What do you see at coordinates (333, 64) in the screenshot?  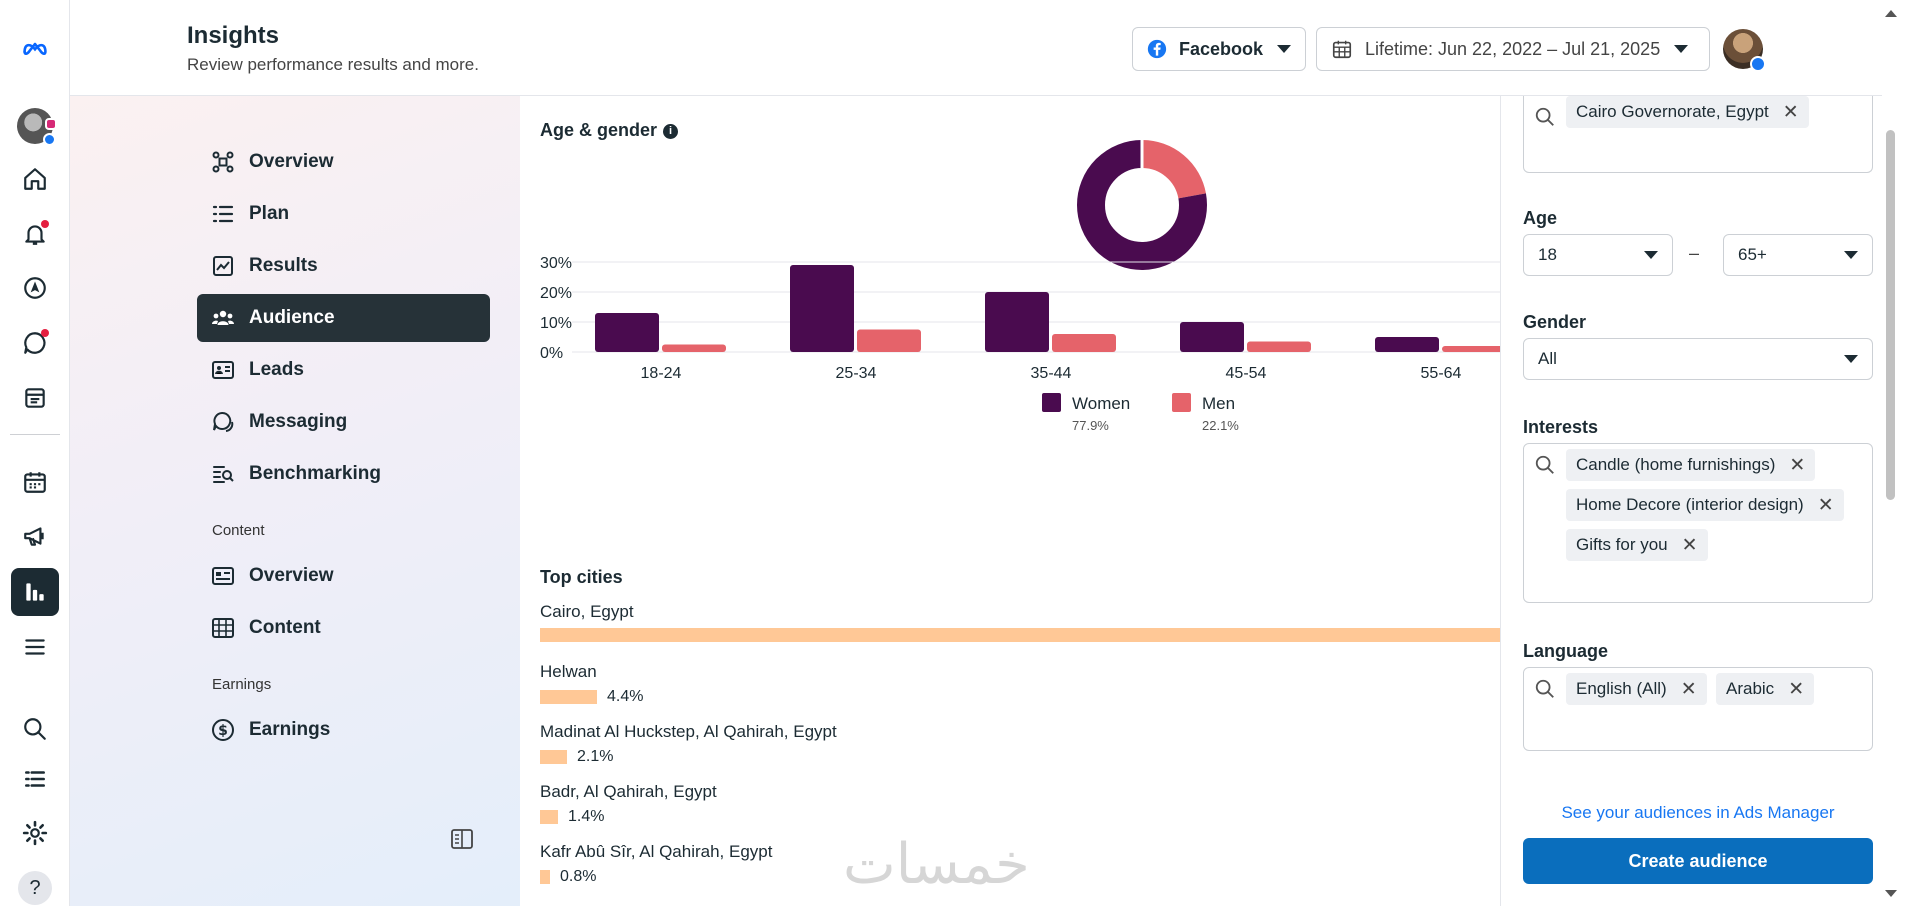 I see `page-subtitle: Review performance results and more.` at bounding box center [333, 64].